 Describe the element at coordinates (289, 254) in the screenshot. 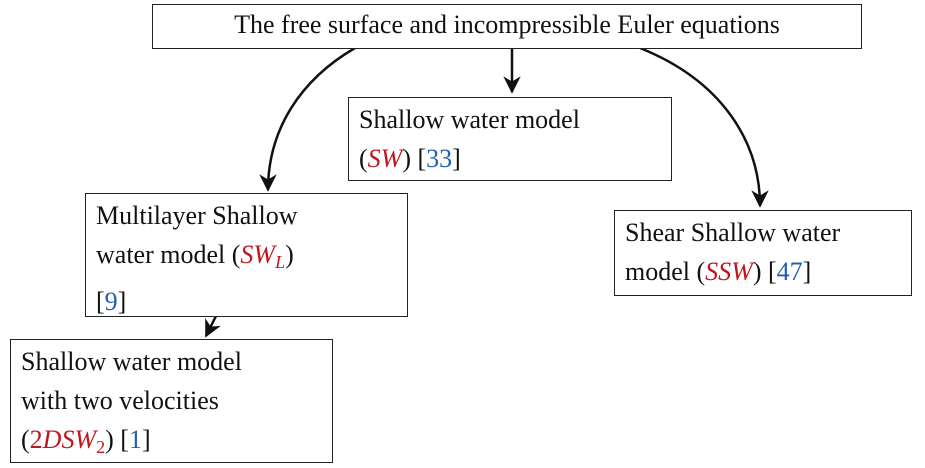

I see `node-text: )` at that location.